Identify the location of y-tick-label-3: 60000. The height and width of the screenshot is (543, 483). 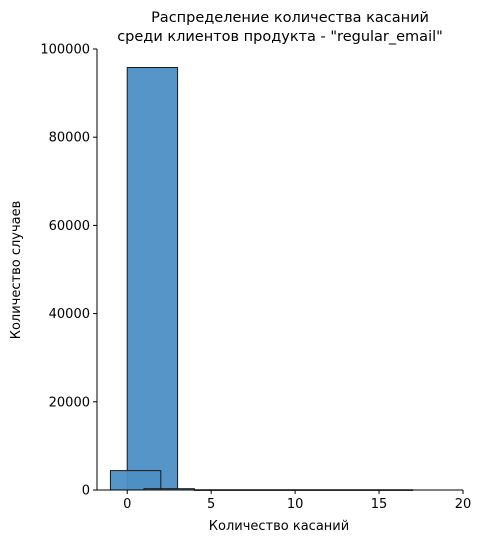
(69, 226).